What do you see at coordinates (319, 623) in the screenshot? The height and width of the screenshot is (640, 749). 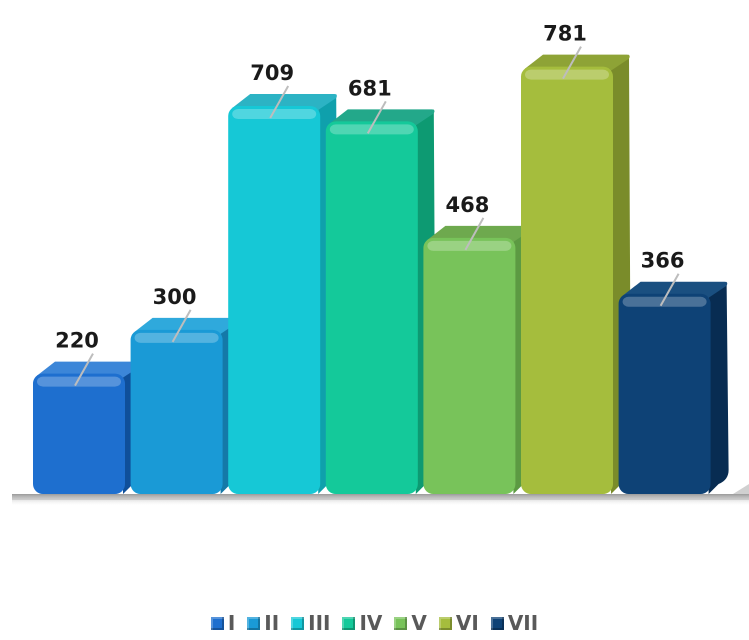 I see `legend-label: III` at bounding box center [319, 623].